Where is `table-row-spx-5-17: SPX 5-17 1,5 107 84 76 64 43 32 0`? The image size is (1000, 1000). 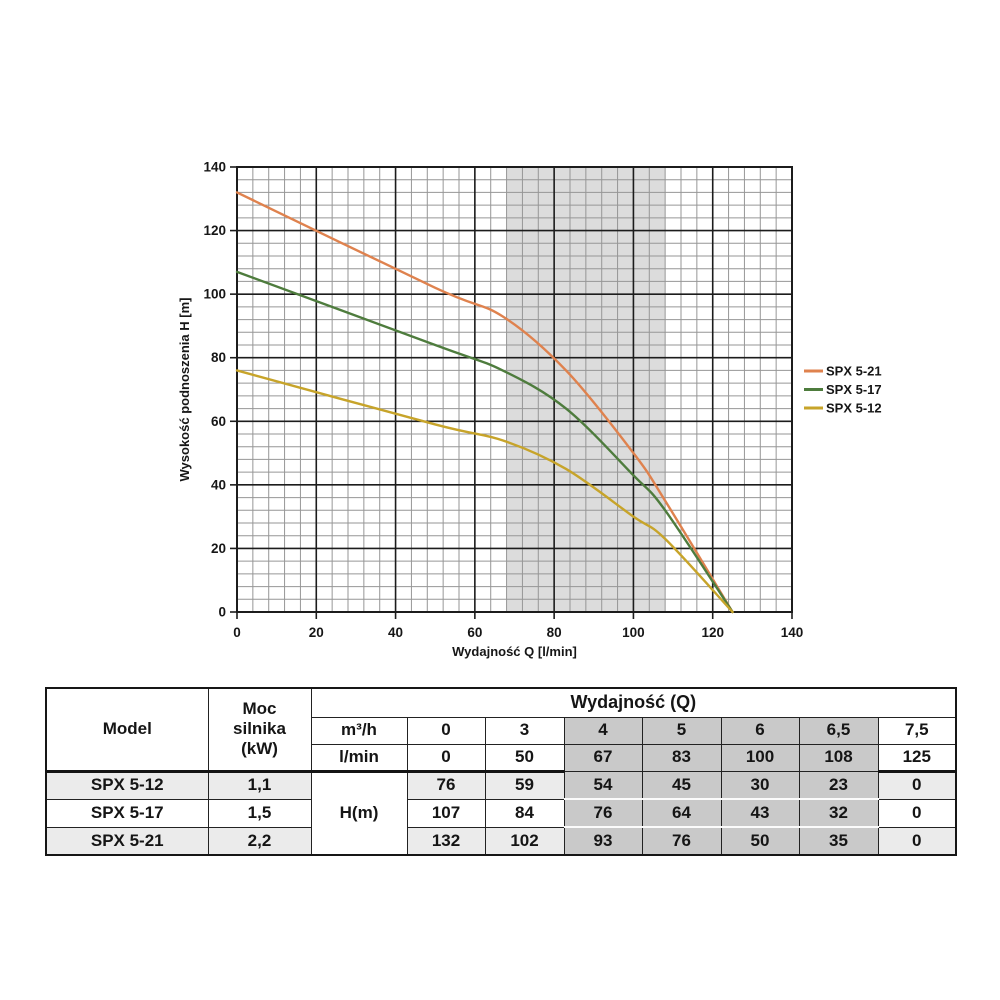
table-row-spx-5-17: SPX 5-17 1,5 107 84 76 64 43 32 0 is located at coordinates (501, 813).